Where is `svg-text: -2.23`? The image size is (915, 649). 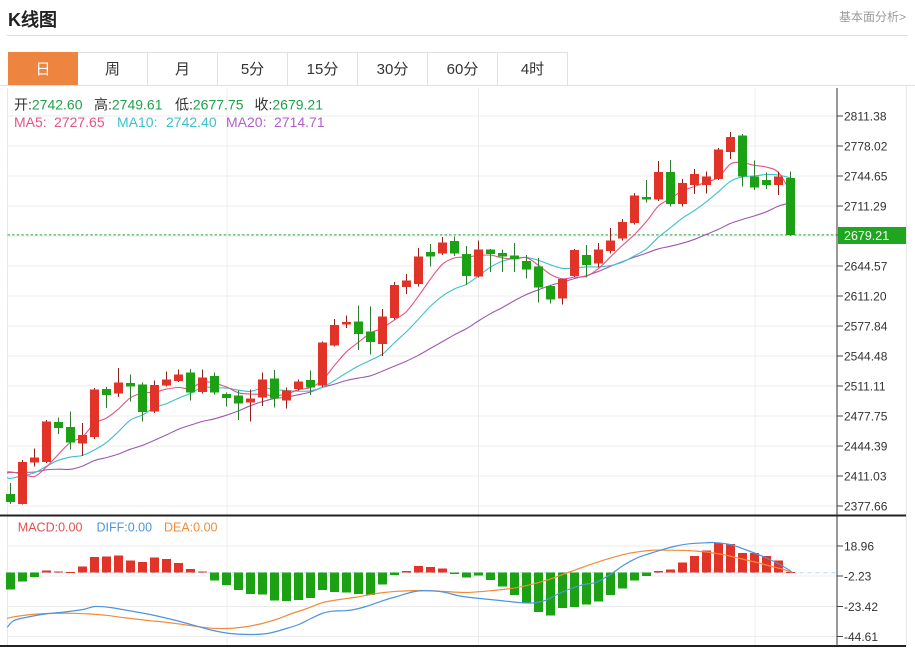
svg-text: -2.23 is located at coordinates (858, 576).